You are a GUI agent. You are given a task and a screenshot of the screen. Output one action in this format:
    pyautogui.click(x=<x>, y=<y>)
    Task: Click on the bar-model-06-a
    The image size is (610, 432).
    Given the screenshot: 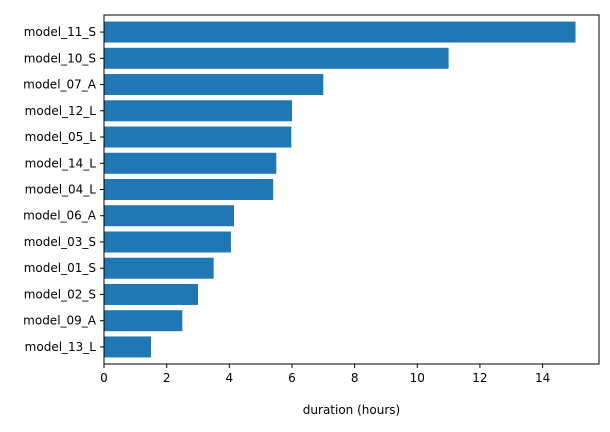 What is the action you would take?
    pyautogui.click(x=169, y=216)
    